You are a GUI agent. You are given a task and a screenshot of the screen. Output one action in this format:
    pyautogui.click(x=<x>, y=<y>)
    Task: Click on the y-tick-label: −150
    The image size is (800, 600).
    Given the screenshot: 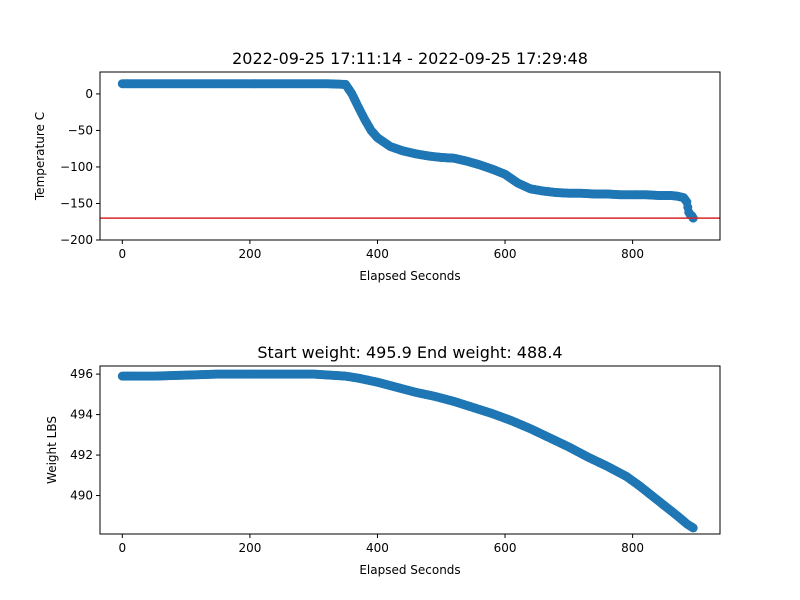 What is the action you would take?
    pyautogui.click(x=76, y=203)
    